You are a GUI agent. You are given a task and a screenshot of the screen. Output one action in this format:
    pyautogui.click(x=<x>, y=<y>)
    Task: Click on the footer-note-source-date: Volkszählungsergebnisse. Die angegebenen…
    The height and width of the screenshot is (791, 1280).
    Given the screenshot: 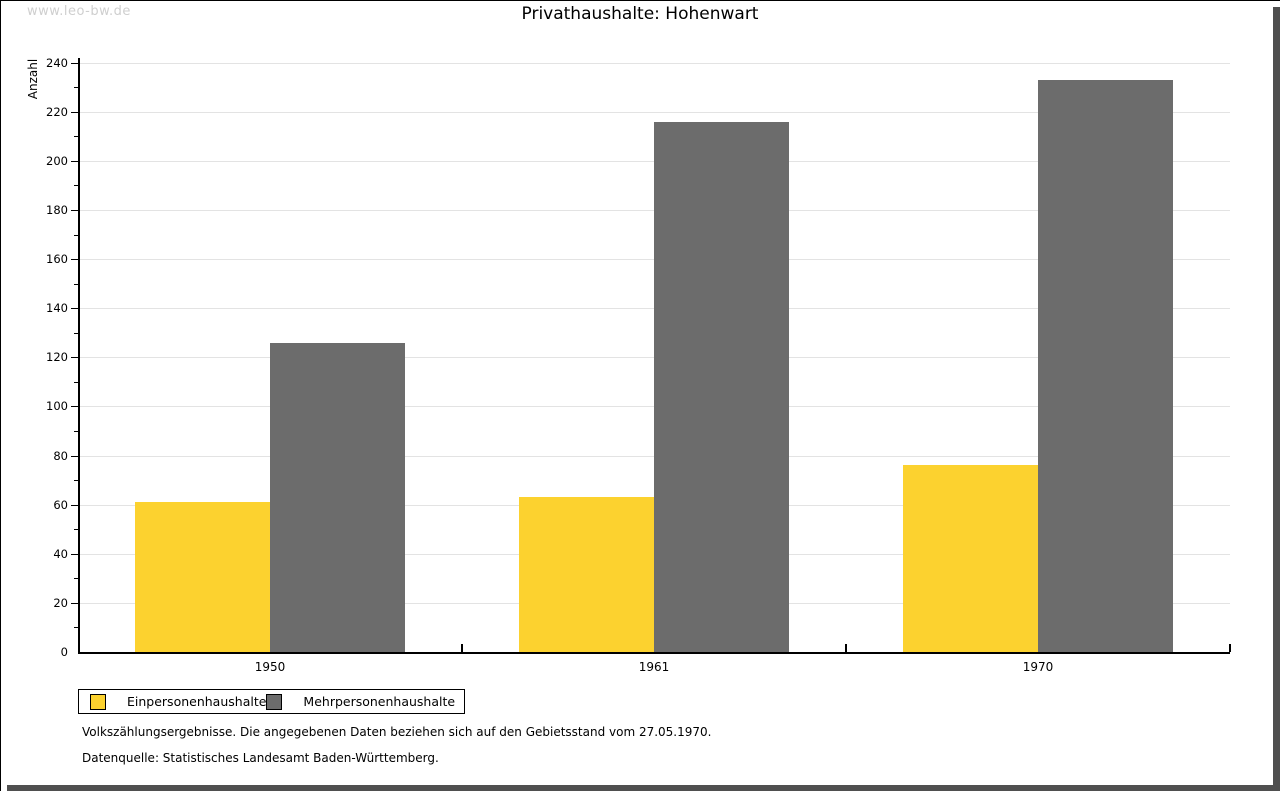 What is the action you would take?
    pyautogui.click(x=397, y=732)
    